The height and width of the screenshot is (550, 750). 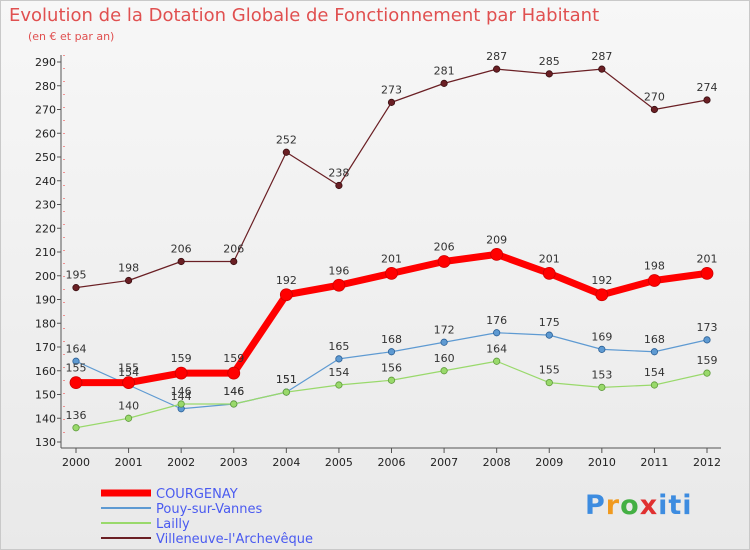 What do you see at coordinates (707, 462) in the screenshot?
I see `x-tick-label: 2012` at bounding box center [707, 462].